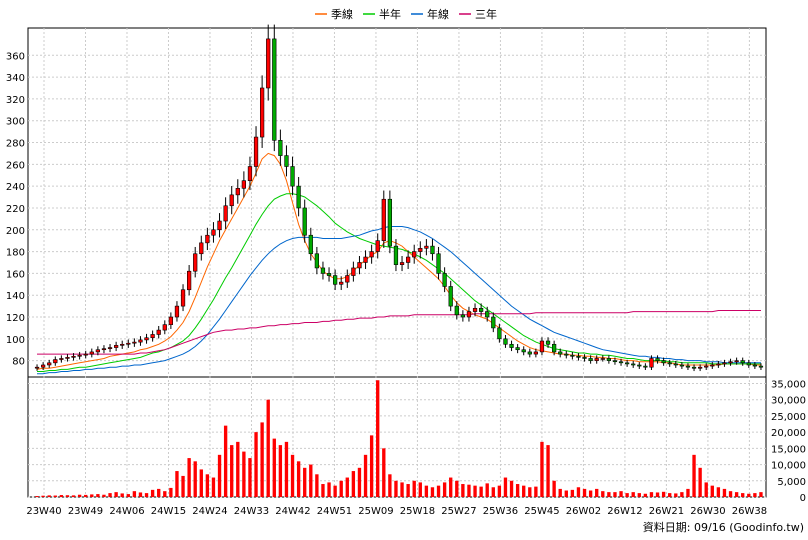 Image resolution: width=808 pixels, height=540 pixels. What do you see at coordinates (707, 511) in the screenshot?
I see `x-tick-16: 26W30` at bounding box center [707, 511].